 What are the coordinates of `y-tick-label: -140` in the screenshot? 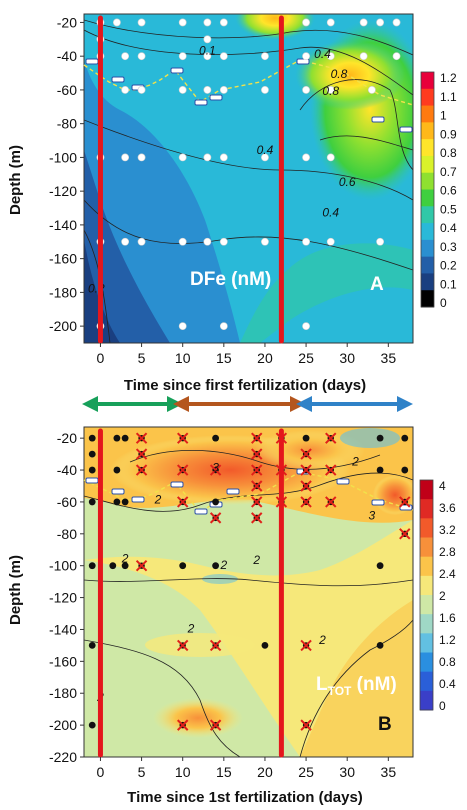 It's located at (63, 225).